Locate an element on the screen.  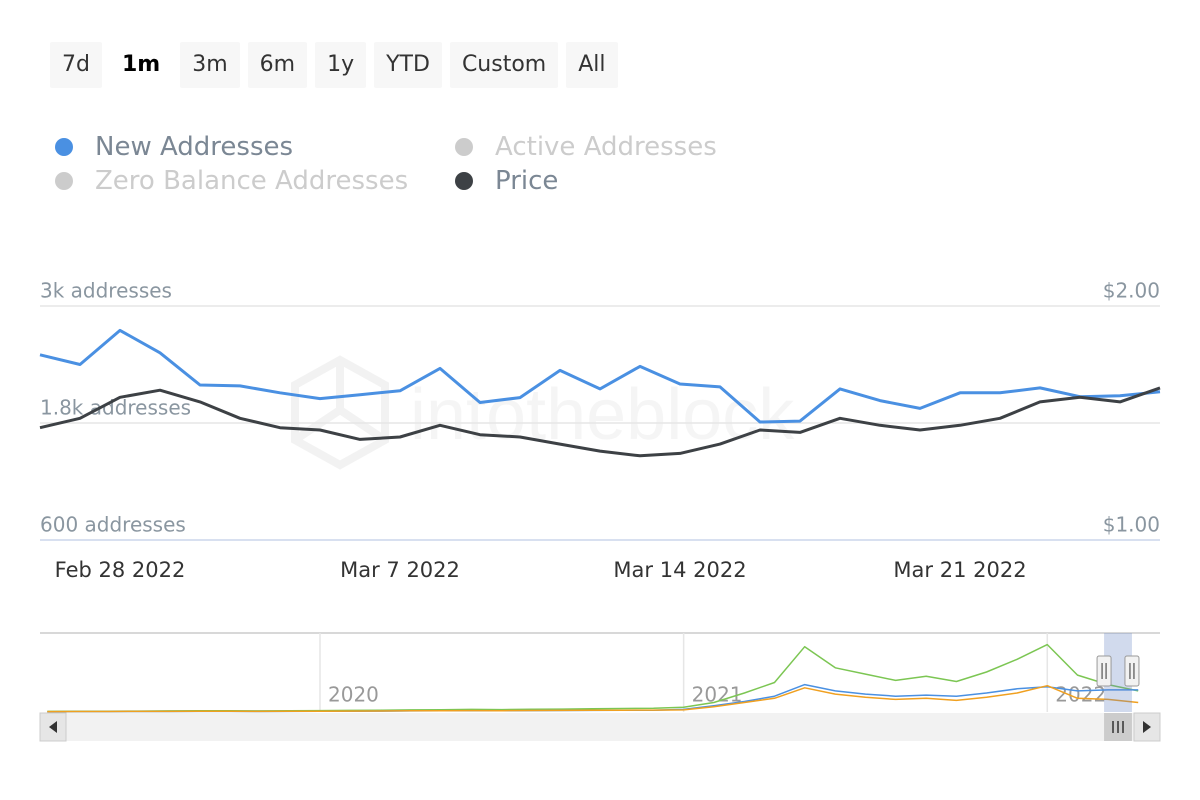
navigator-tick-label: 2022 is located at coordinates (1080, 695).